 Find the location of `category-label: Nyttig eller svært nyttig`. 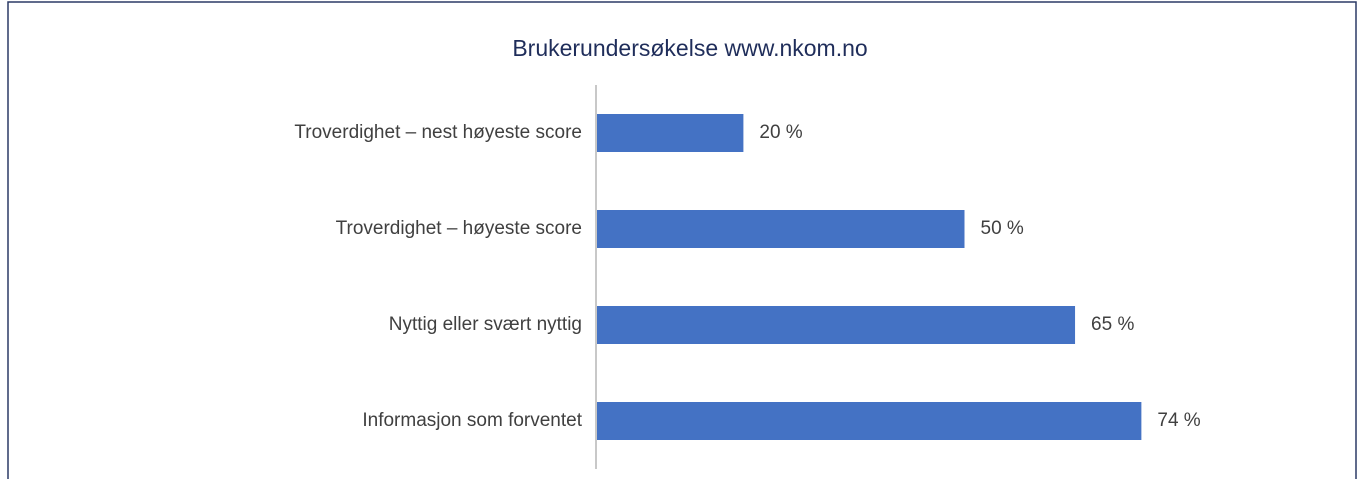

category-label: Nyttig eller svært nyttig is located at coordinates (485, 324).